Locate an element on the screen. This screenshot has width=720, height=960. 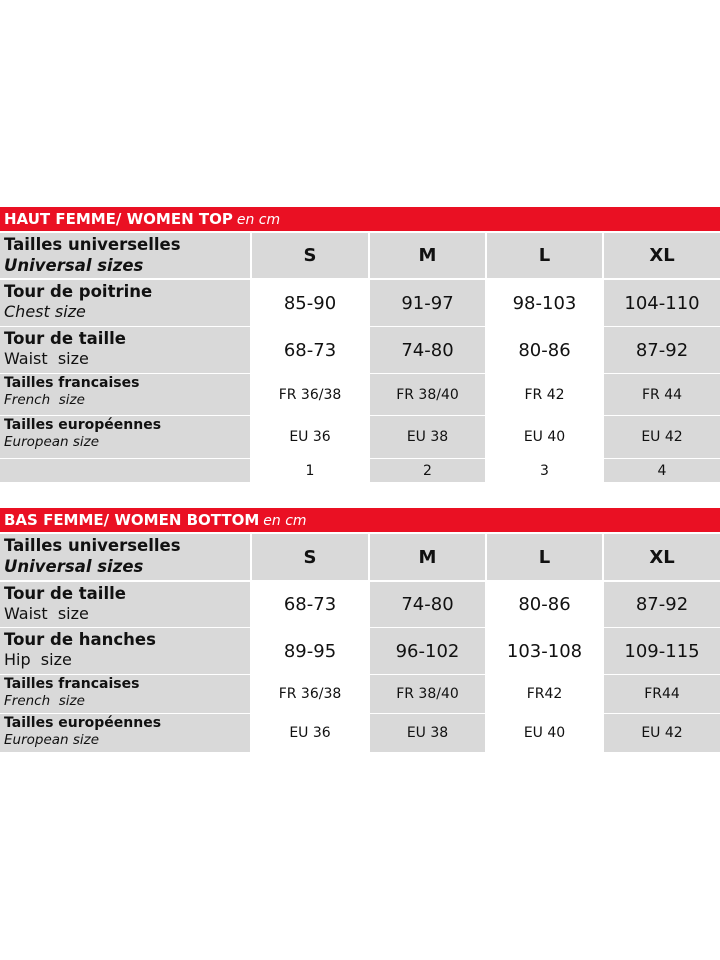
table-title: HAUT FEMME/ WOMEN TOP en cm is located at coordinates (360, 219).